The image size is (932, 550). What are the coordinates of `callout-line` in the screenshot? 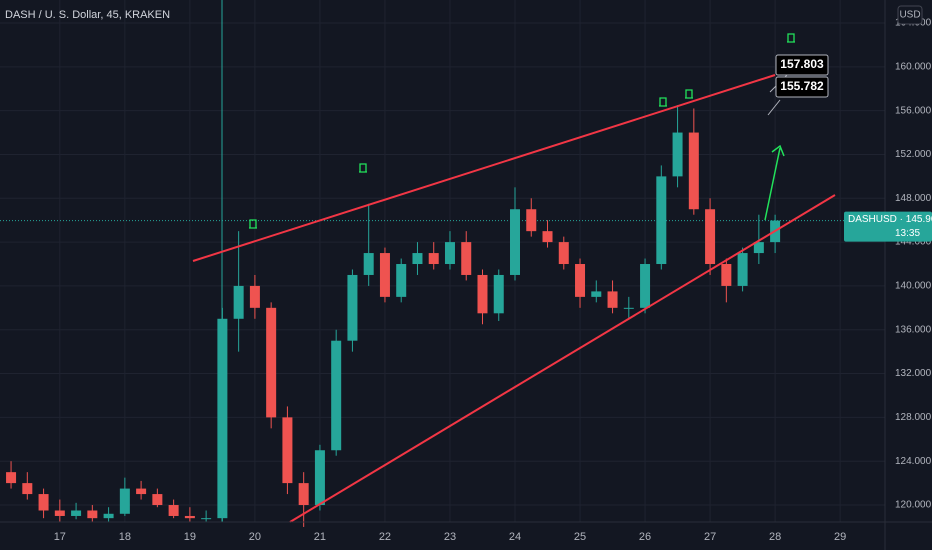 It's located at (774, 107).